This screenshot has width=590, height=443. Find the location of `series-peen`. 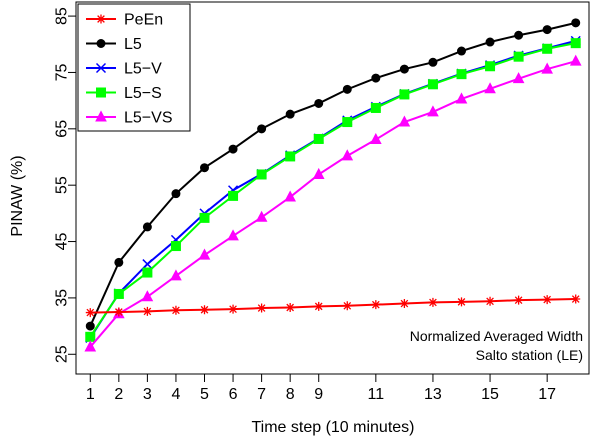

series-peen is located at coordinates (333, 306).